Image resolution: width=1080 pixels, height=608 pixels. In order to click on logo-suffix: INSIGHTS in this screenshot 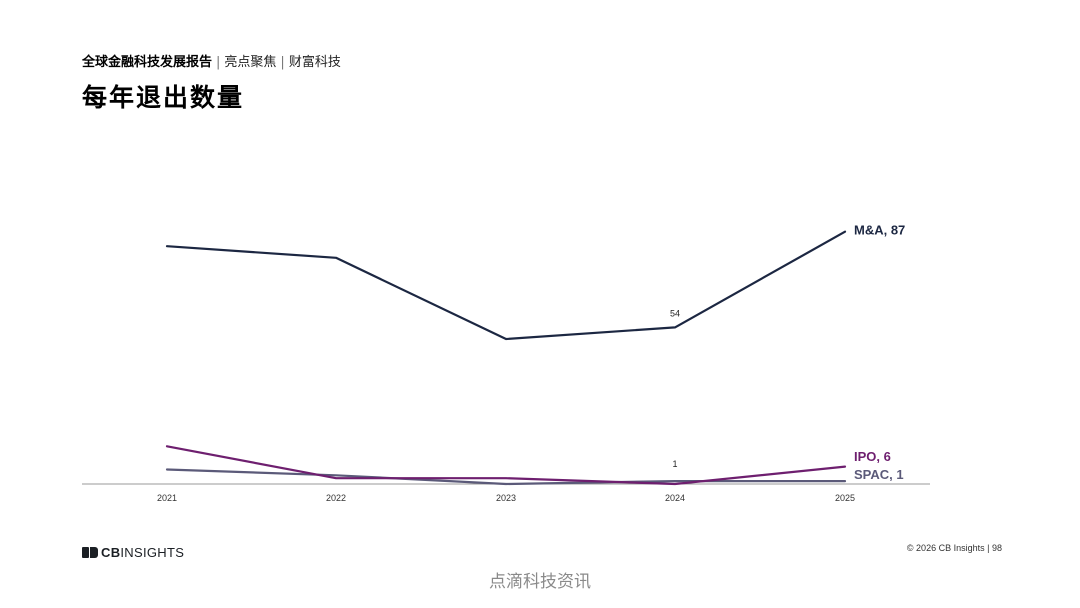, I will do `click(152, 552)`.